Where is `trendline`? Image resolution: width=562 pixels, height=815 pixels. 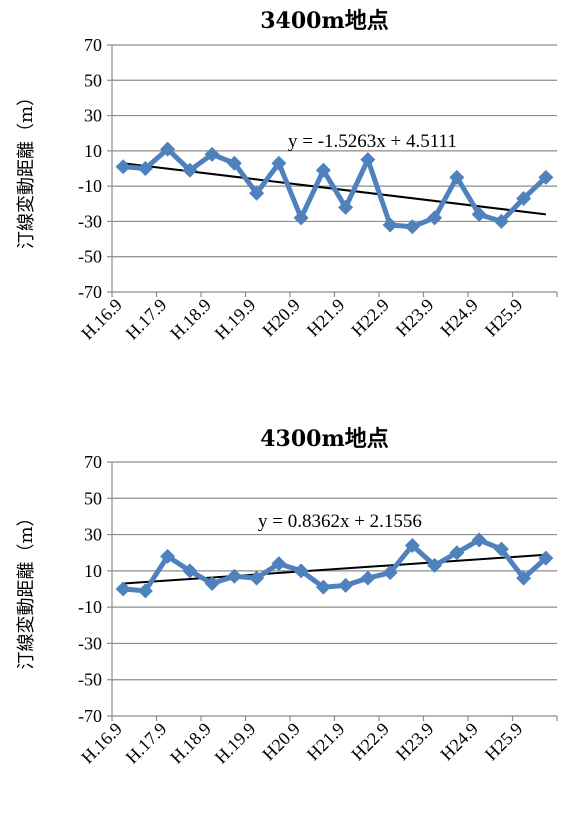 trendline is located at coordinates (334, 569).